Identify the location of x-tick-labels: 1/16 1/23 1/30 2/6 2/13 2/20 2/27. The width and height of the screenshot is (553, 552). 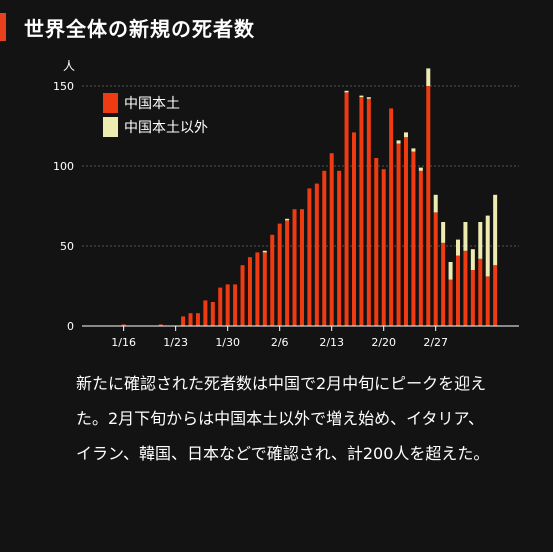
(279, 337).